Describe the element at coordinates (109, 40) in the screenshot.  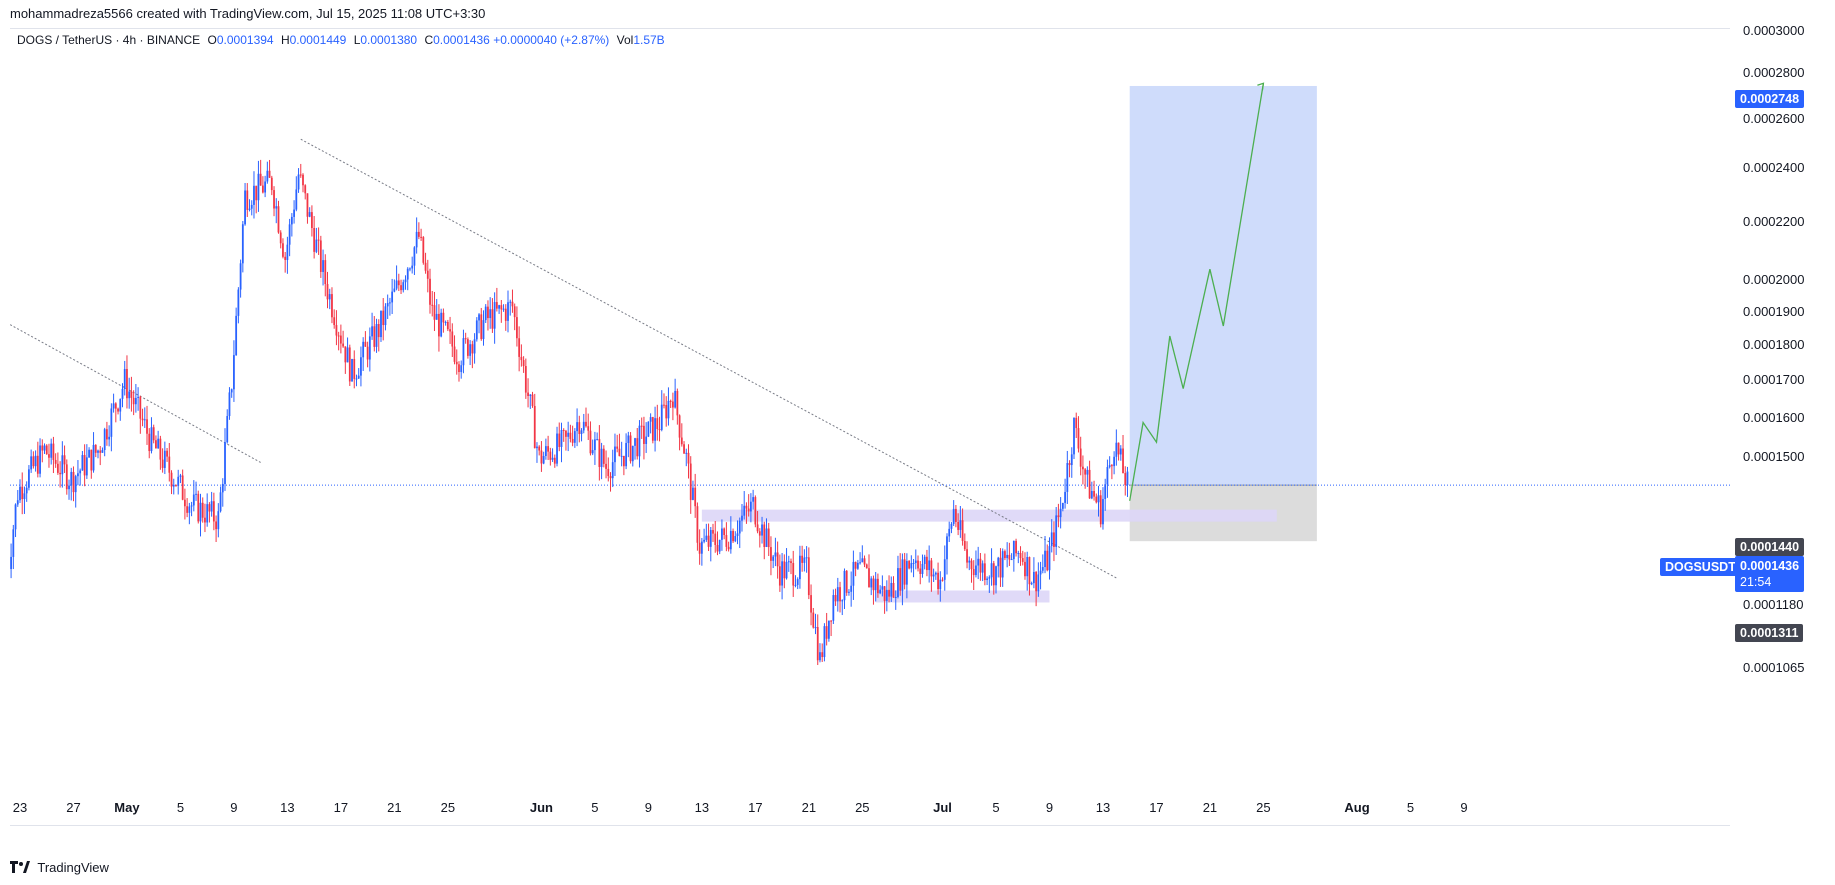
I see `symbol-title: DOGS / TetherUS · 4h · BINANCE` at that location.